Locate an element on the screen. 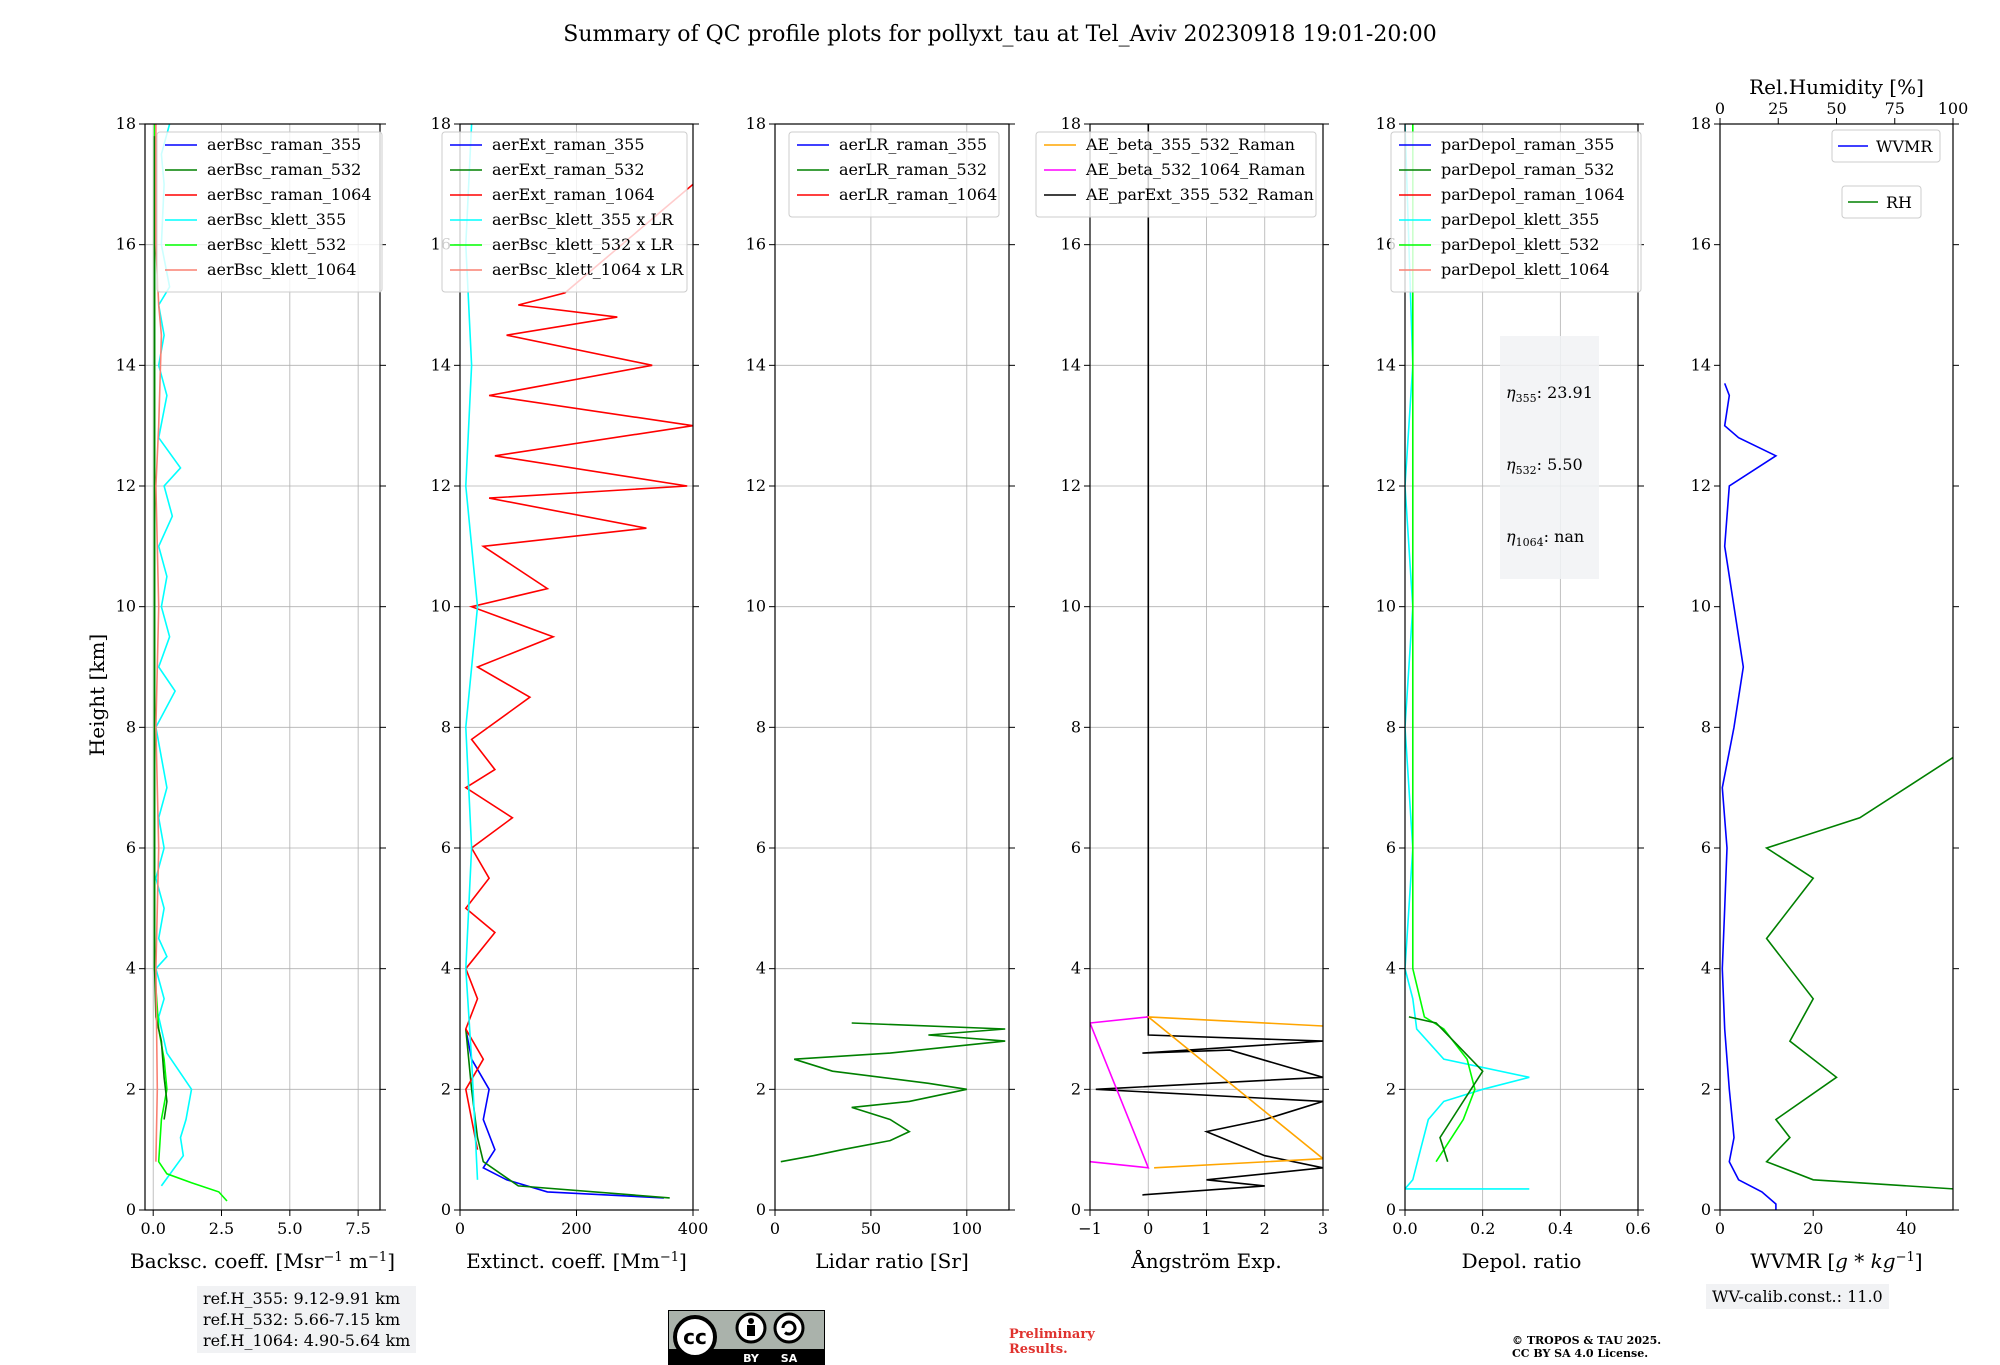 The width and height of the screenshot is (2000, 1365). x-tick-label: 1 is located at coordinates (1206, 1228).